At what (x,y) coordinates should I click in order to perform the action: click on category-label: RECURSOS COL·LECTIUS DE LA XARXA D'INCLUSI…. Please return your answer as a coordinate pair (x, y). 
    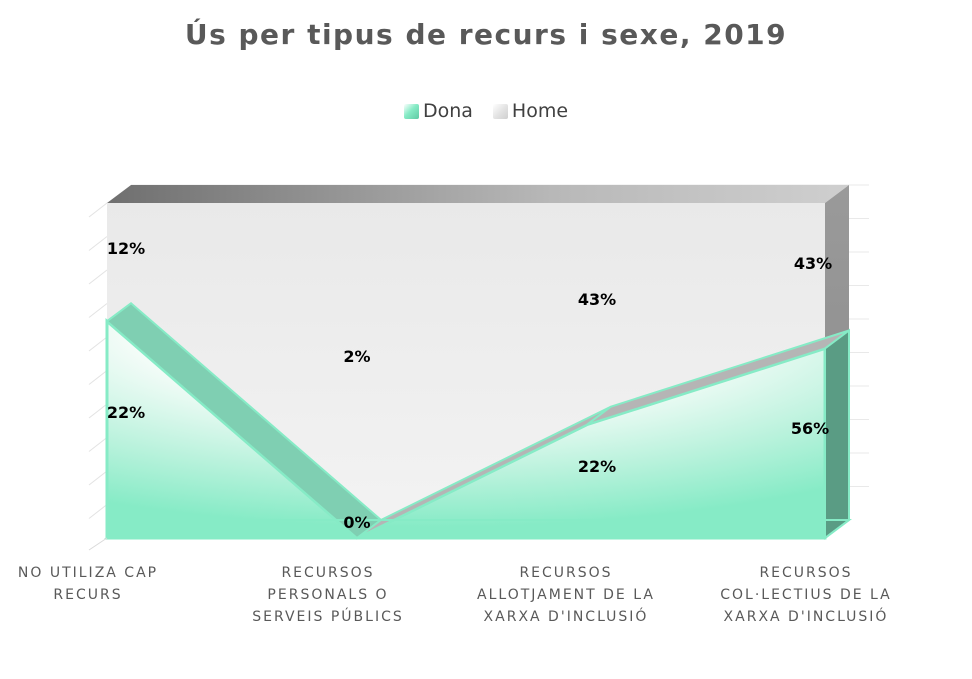
    Looking at the image, I should click on (806, 595).